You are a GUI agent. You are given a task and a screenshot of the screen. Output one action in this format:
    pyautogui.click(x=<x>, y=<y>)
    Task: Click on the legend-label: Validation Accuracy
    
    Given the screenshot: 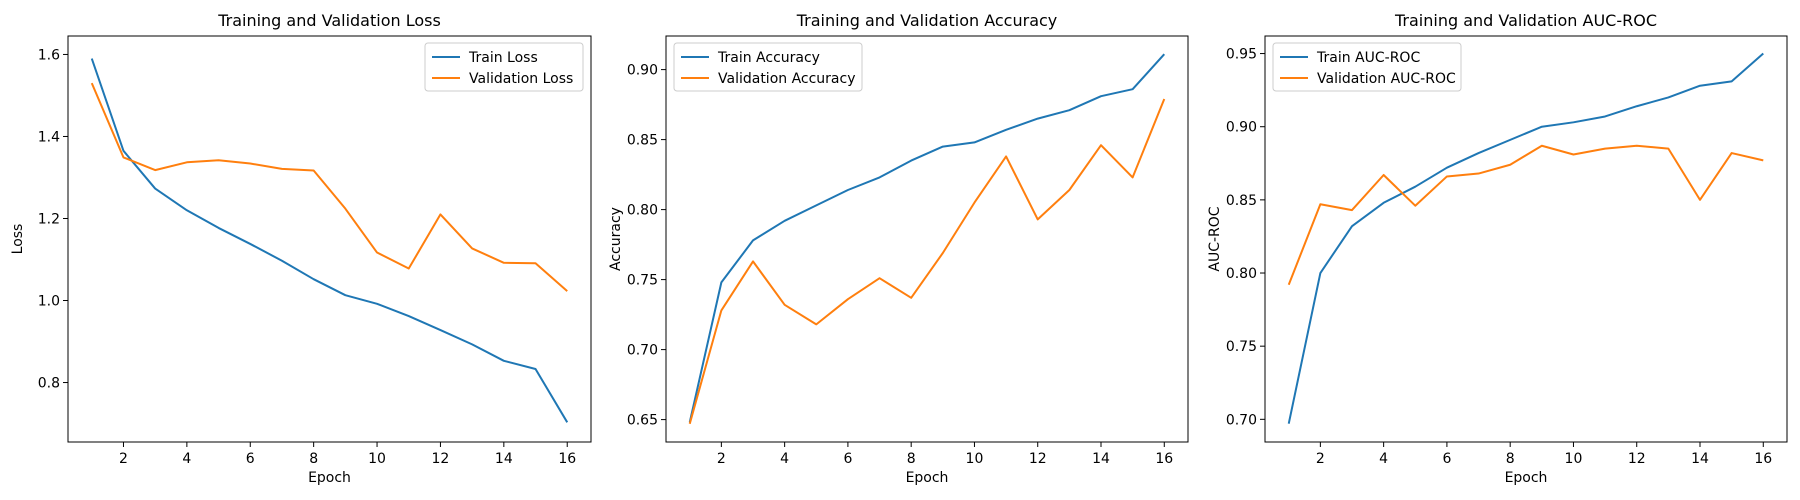 What is the action you would take?
    pyautogui.click(x=787, y=79)
    